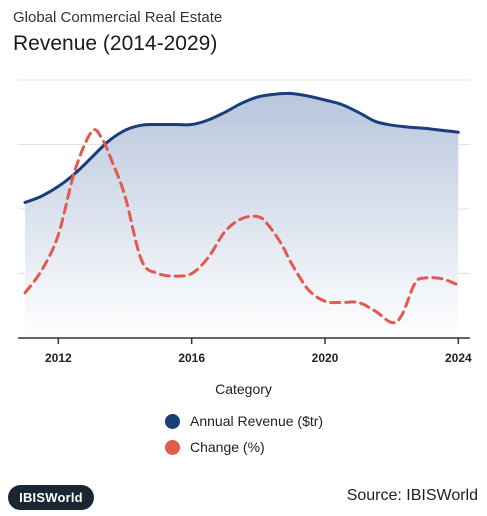  What do you see at coordinates (257, 421) in the screenshot?
I see `legend-label-revenue: Annual Revenue ($tr)` at bounding box center [257, 421].